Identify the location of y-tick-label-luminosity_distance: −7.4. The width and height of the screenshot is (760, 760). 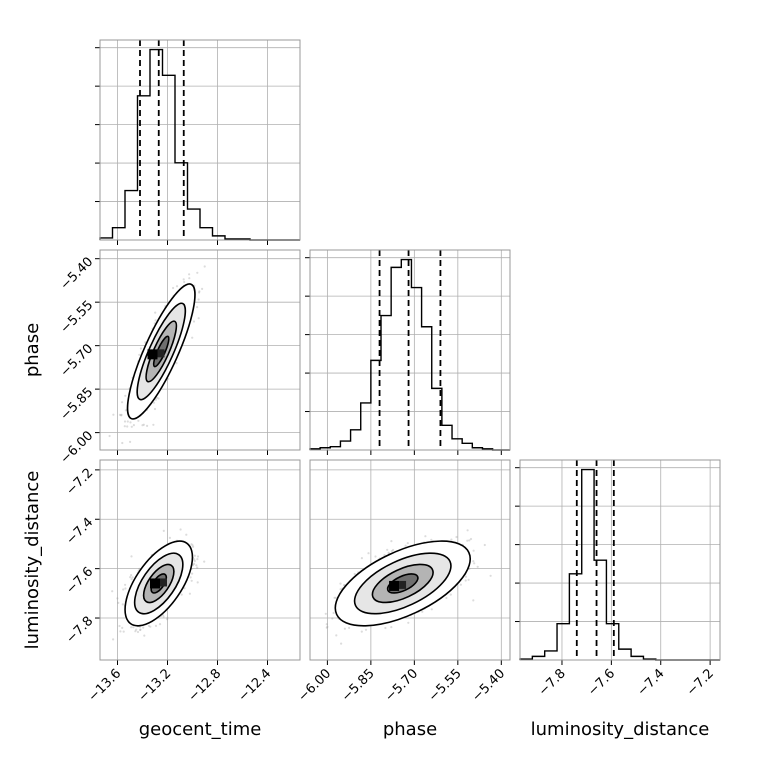
(79, 531).